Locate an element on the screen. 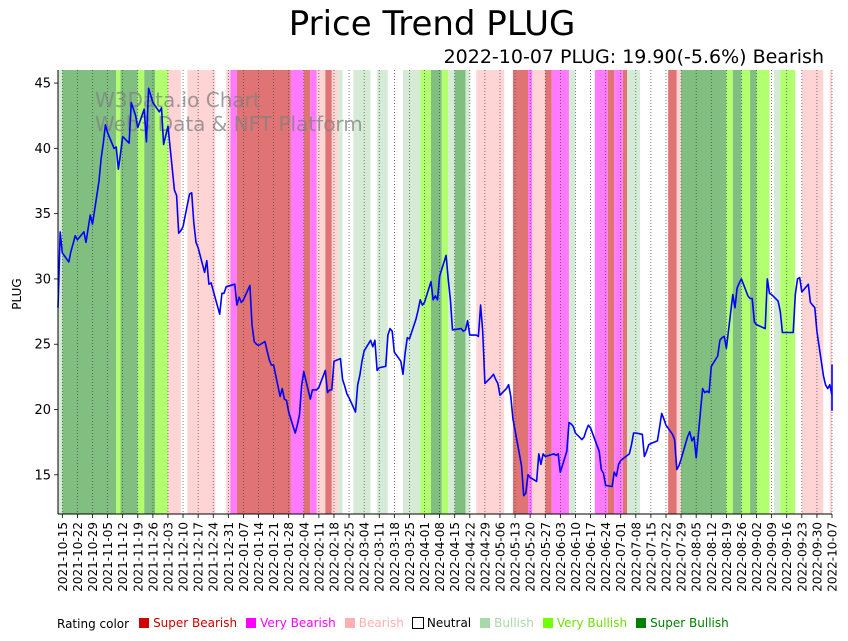 The height and width of the screenshot is (641, 848). y-tick-label: 45 is located at coordinates (42, 84).